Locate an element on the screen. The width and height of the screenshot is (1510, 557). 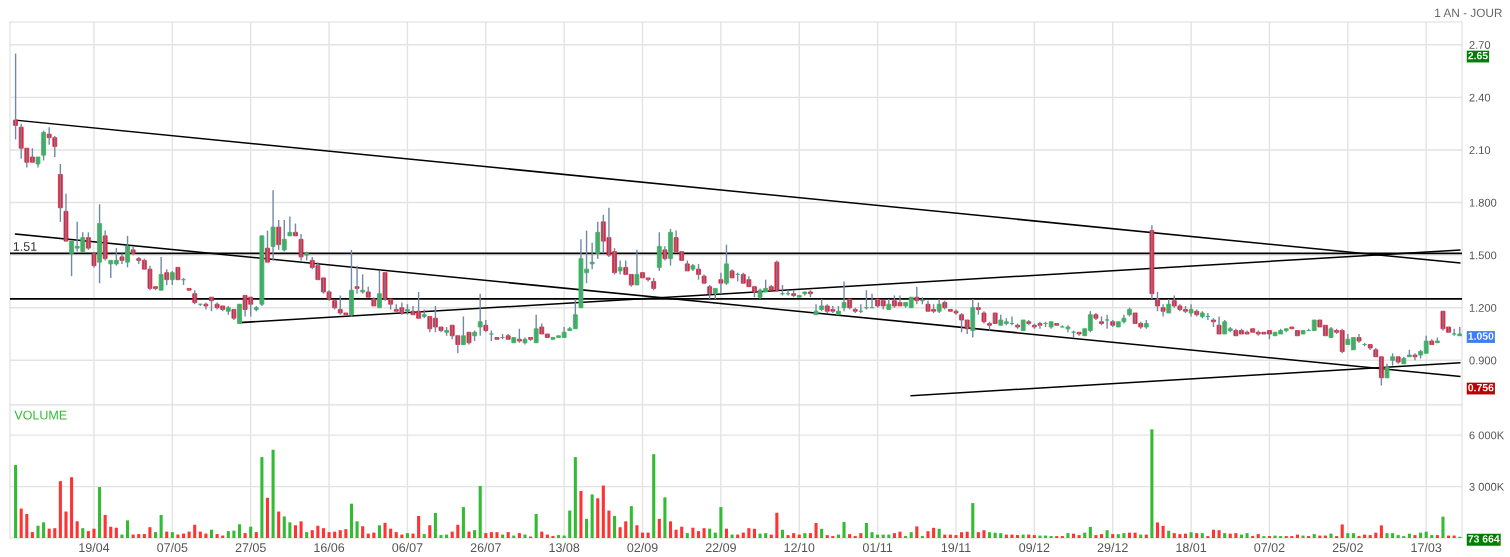
x-tick-label: 07/05 is located at coordinates (172, 547).